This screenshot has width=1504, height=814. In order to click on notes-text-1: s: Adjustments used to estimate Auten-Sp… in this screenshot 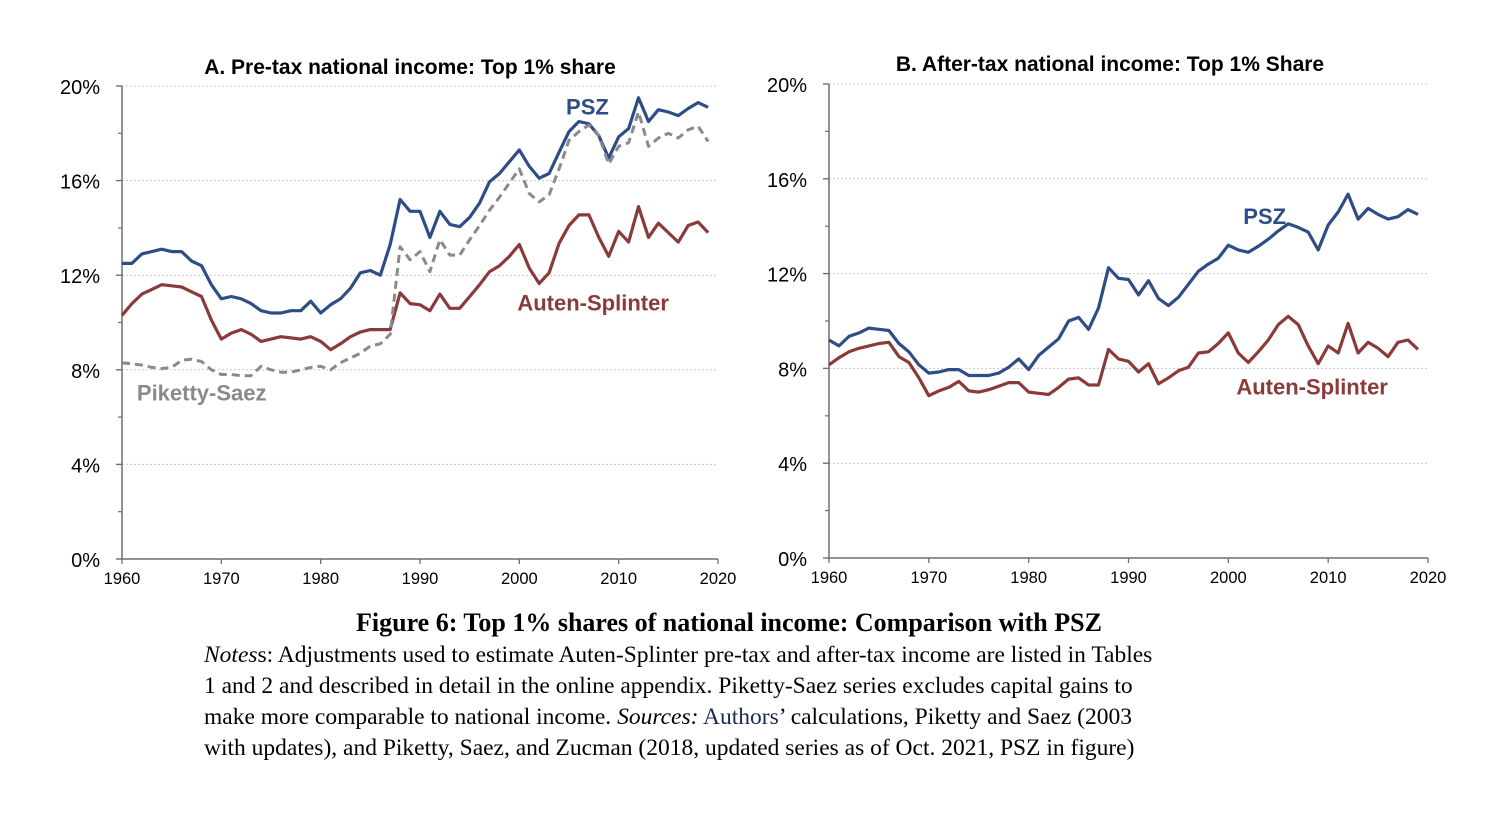, I will do `click(705, 655)`.